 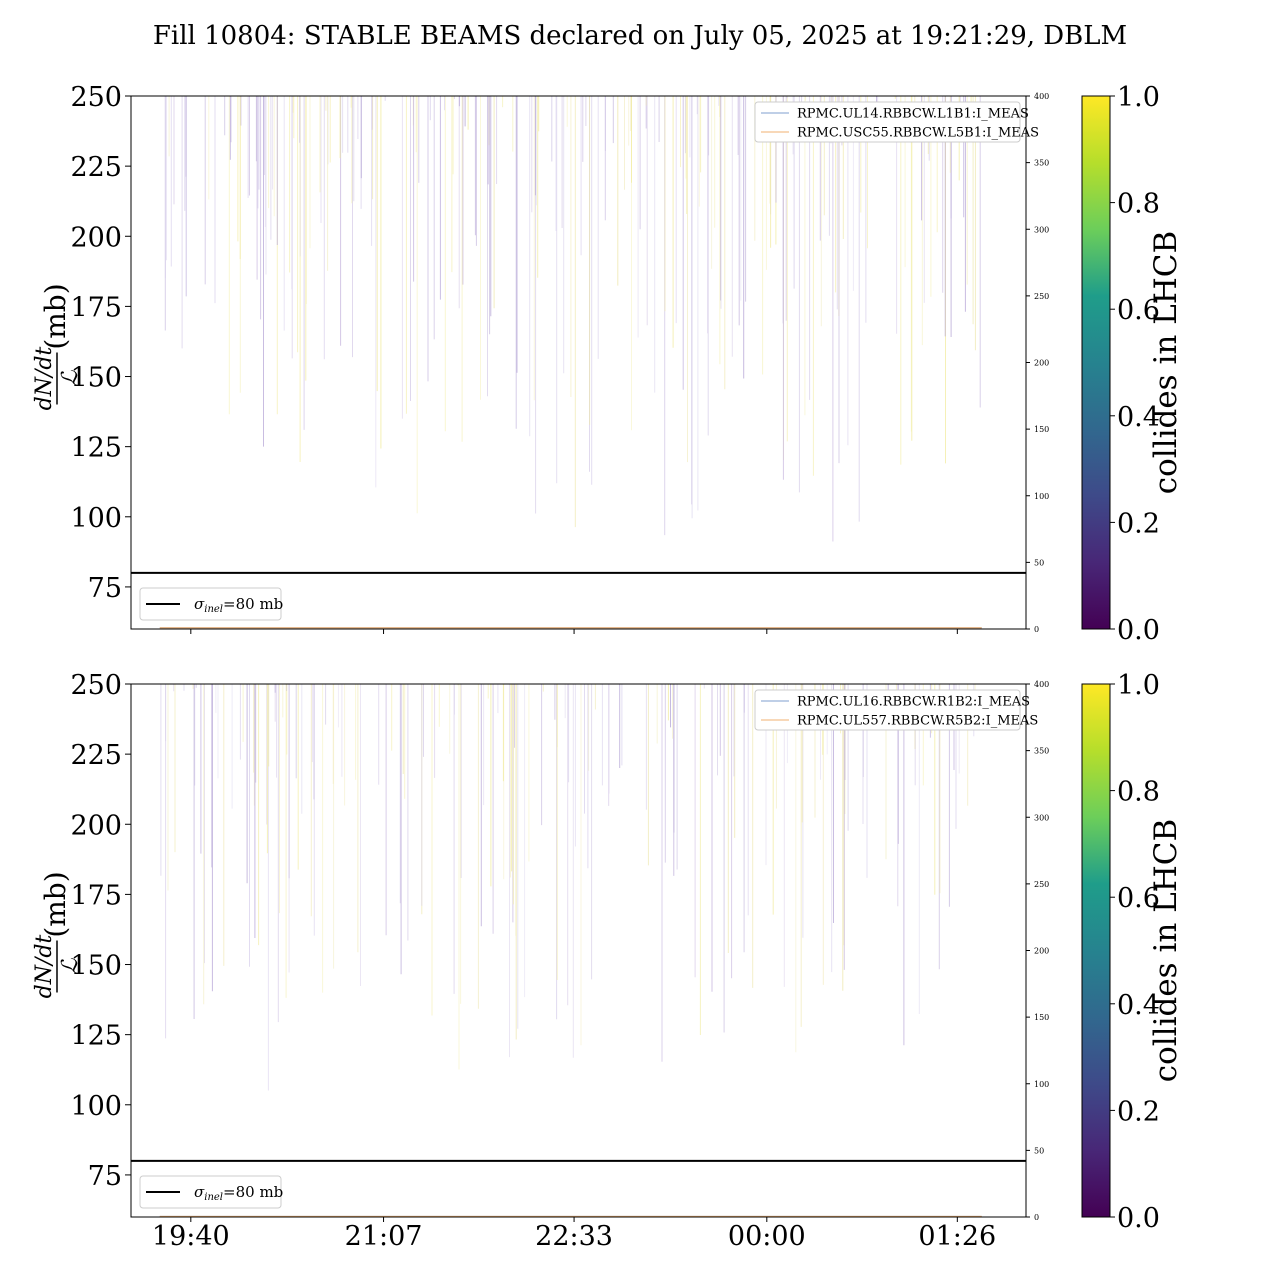 I want to click on legend-entry: RPMC.USC55.RBBCW.L5B1:I_MEAS, so click(x=918, y=133).